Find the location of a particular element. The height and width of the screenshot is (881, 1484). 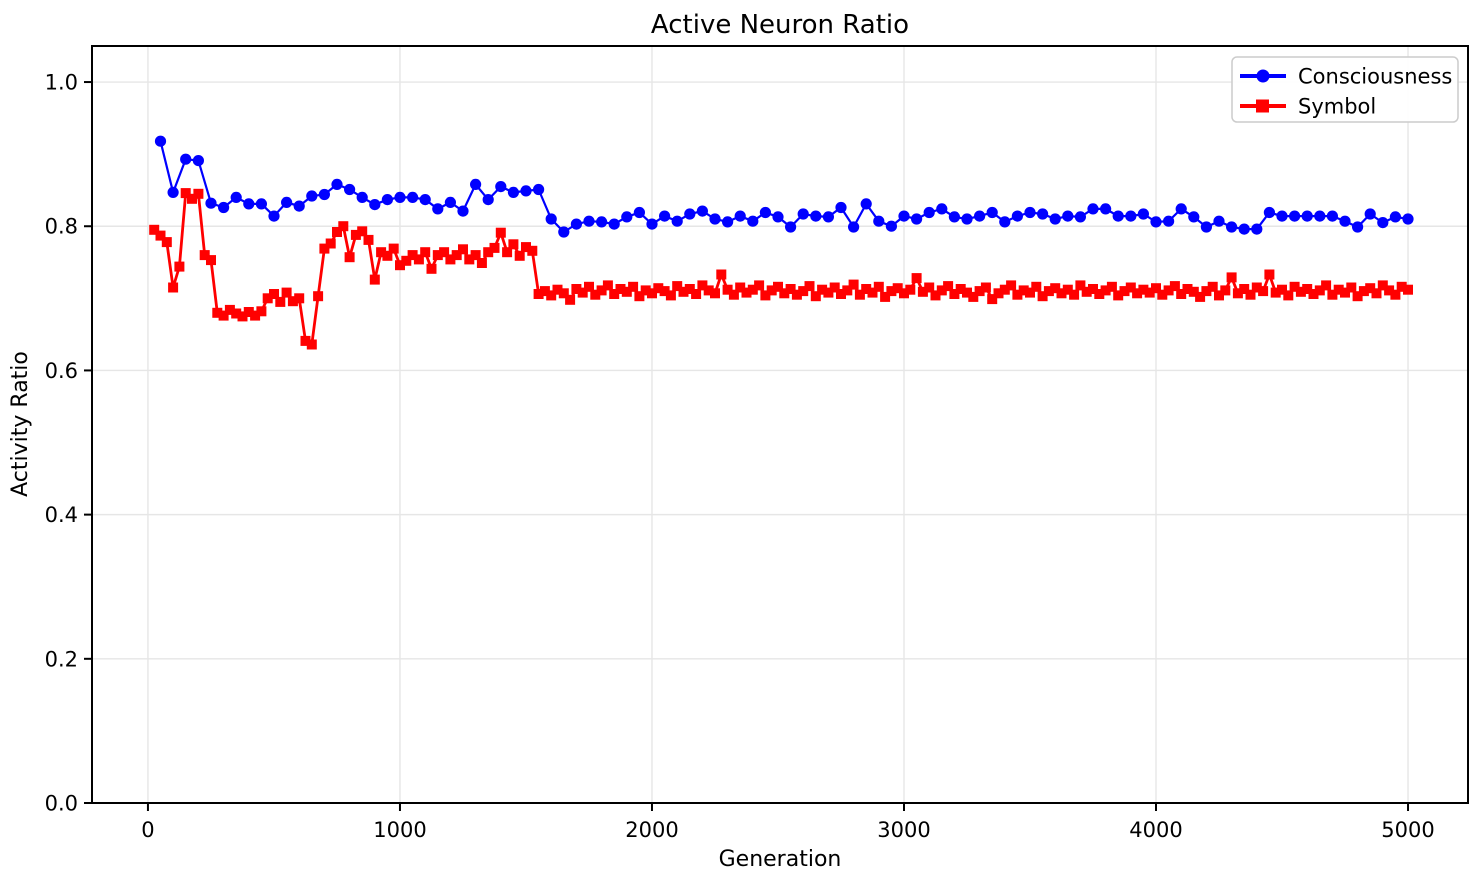

legend-label: Consciousness is located at coordinates (1375, 77).